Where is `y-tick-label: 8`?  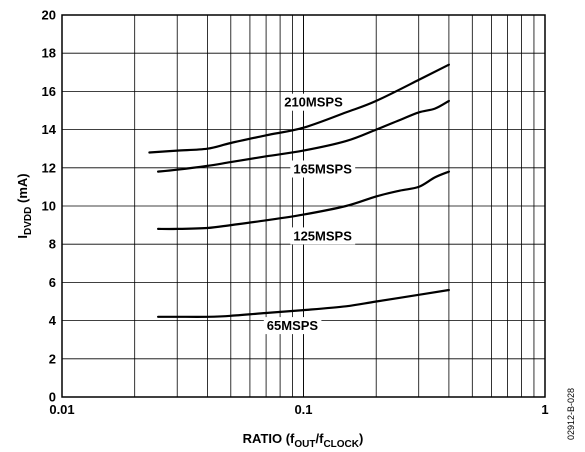 y-tick-label: 8 is located at coordinates (52, 244).